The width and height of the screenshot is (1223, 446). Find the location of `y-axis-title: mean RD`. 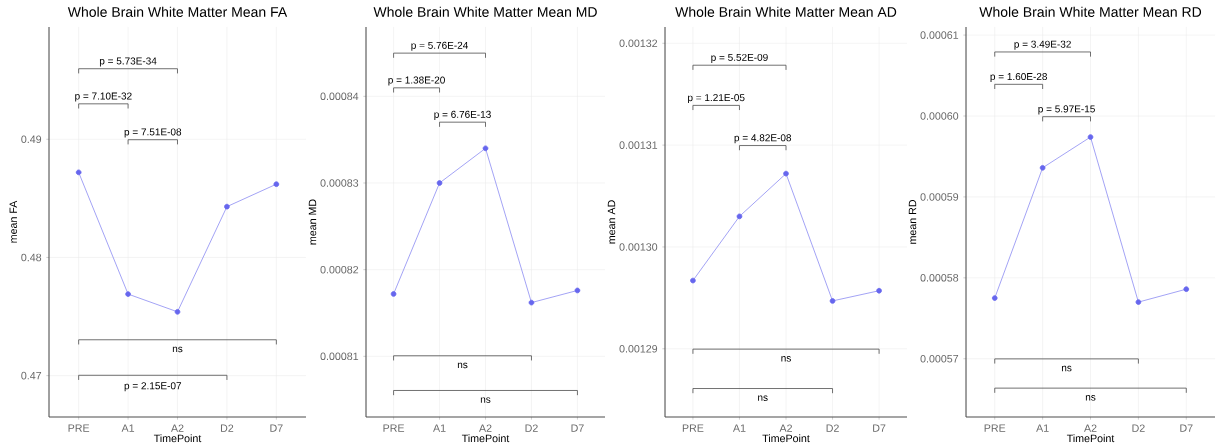

y-axis-title: mean RD is located at coordinates (912, 222).